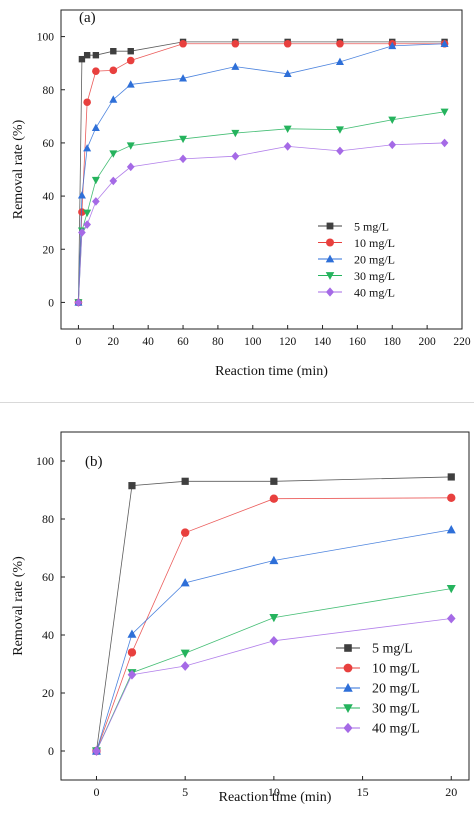 The height and width of the screenshot is (815, 474). What do you see at coordinates (253, 342) in the screenshot?
I see `x-tick-label: 100` at bounding box center [253, 342].